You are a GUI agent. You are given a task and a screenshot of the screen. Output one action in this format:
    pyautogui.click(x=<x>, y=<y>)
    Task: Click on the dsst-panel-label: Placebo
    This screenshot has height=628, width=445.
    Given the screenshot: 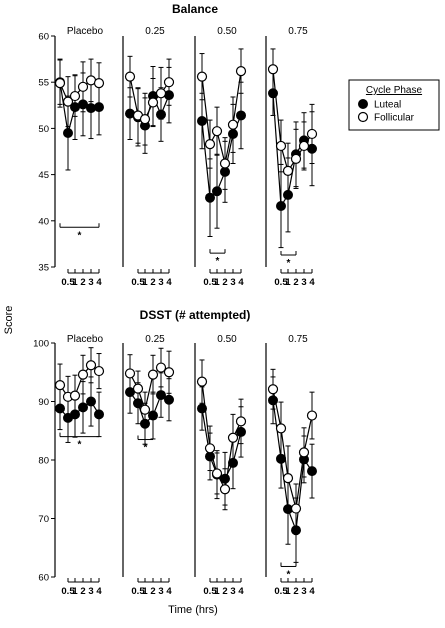 What is the action you would take?
    pyautogui.click(x=85, y=339)
    